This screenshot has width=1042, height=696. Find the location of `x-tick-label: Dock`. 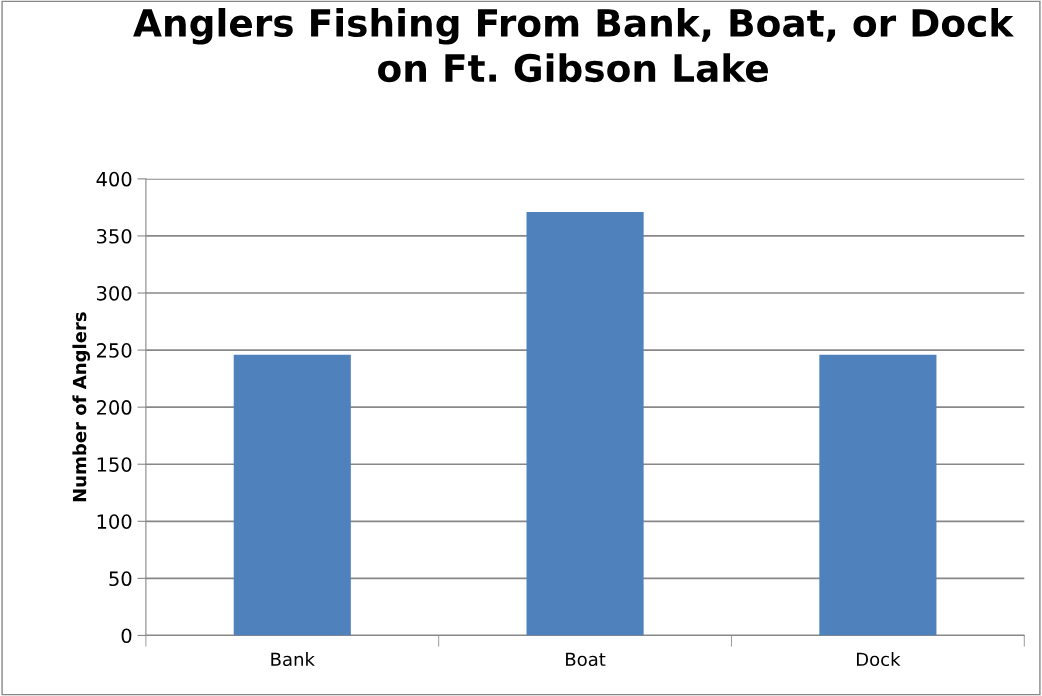

x-tick-label: Dock is located at coordinates (878, 659).